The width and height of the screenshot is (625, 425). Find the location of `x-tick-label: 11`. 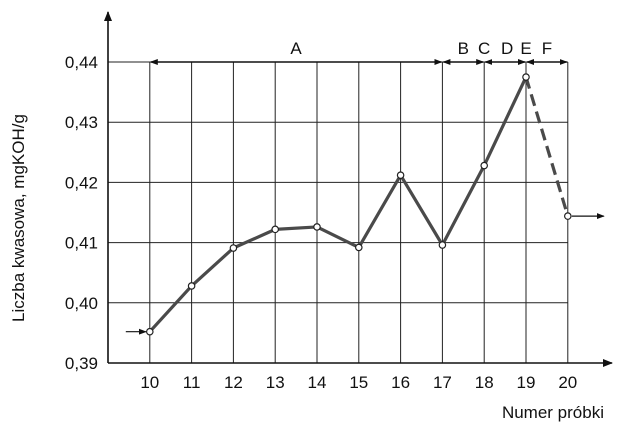

x-tick-label: 11 is located at coordinates (192, 382).